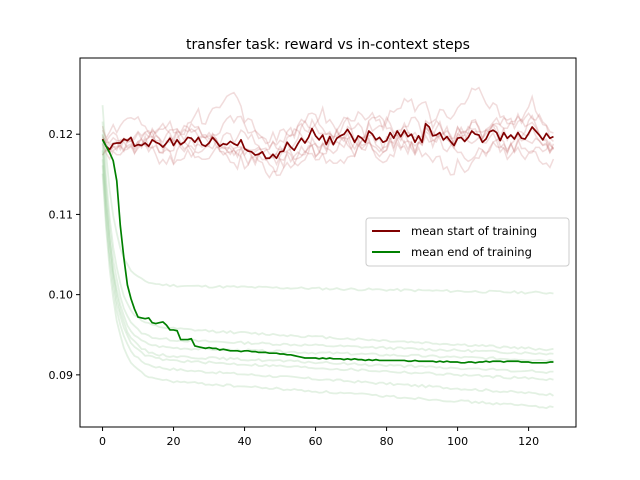 The image size is (640, 480). Describe the element at coordinates (471, 252) in the screenshot. I see `legend-label-end: mean end of training` at that location.